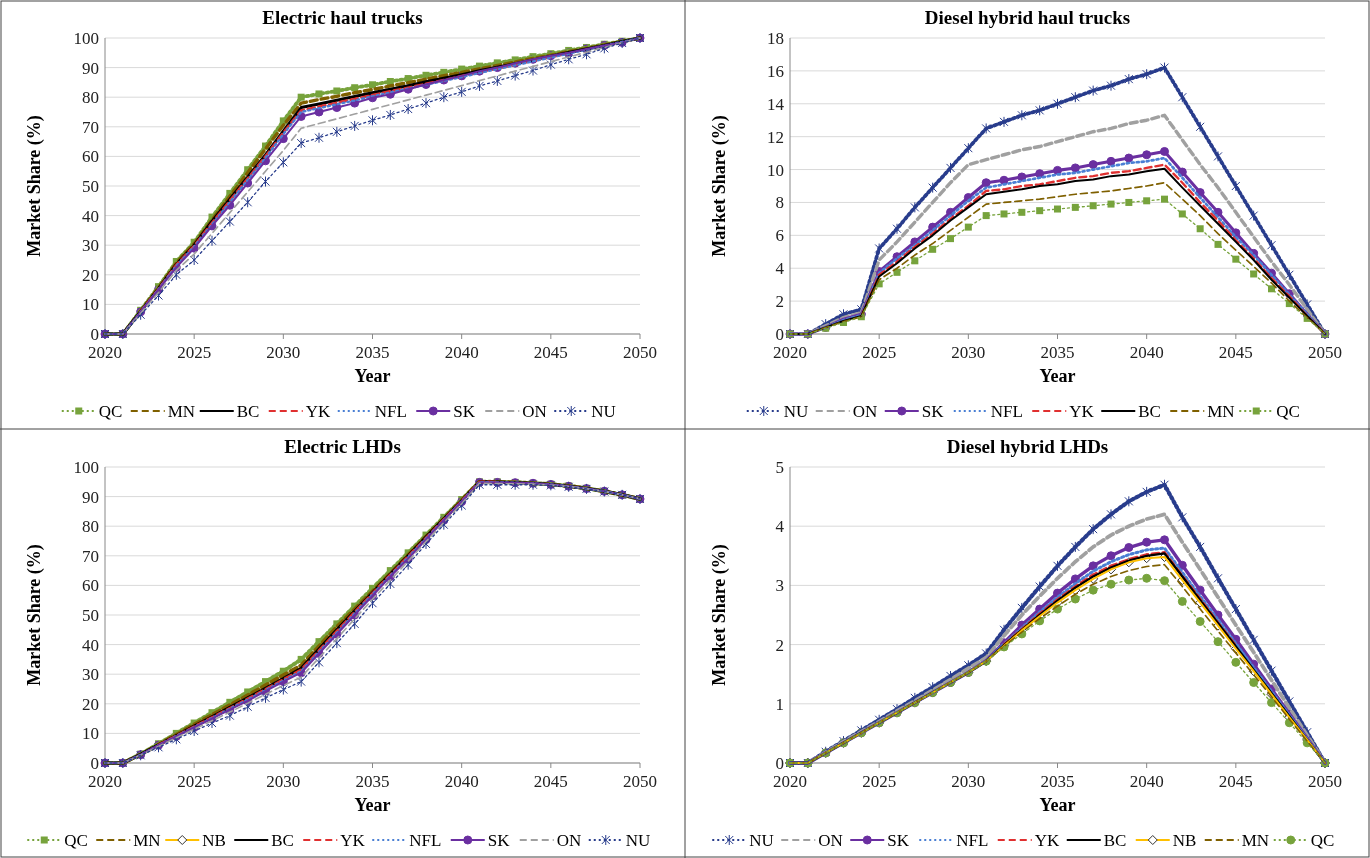 This screenshot has width=1370, height=858. What do you see at coordinates (779, 704) in the screenshot?
I see `y-tick-label: 1` at bounding box center [779, 704].